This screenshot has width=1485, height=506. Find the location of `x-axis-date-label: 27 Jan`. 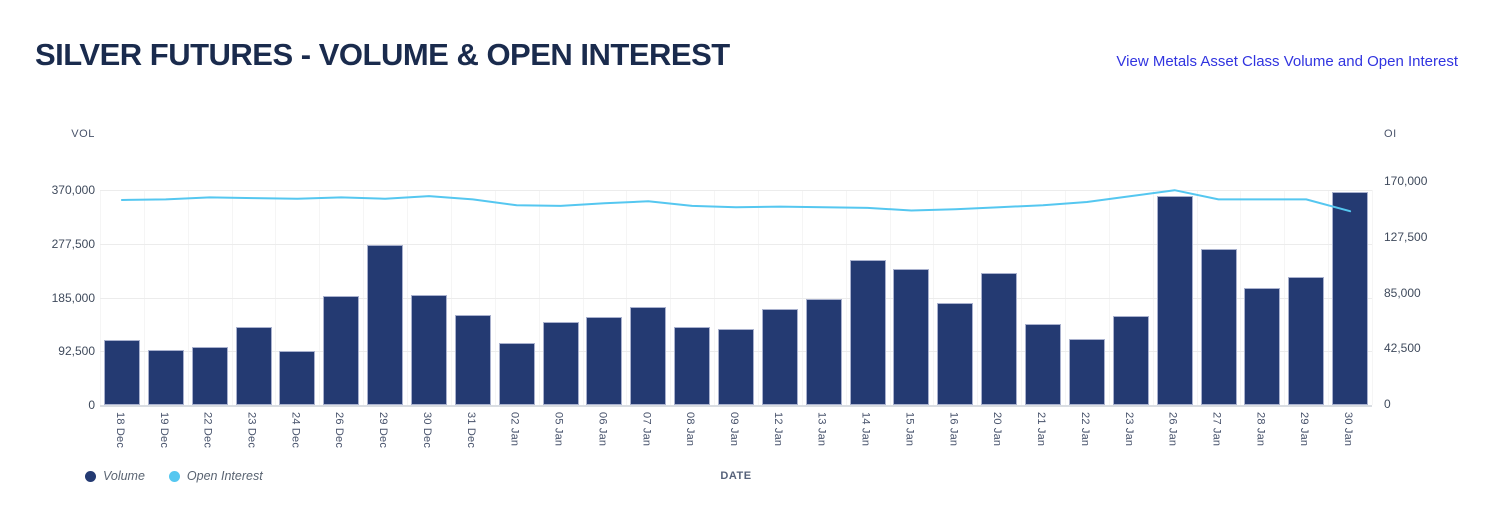

x-axis-date-label: 27 Jan is located at coordinates (1216, 429).